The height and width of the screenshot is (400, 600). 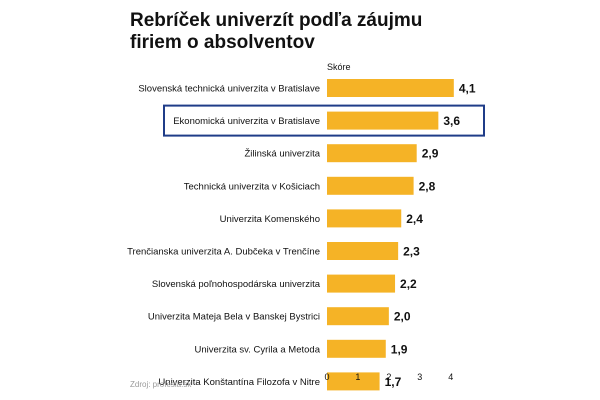 I want to click on category-label: Univerzita Komenského, so click(x=270, y=219).